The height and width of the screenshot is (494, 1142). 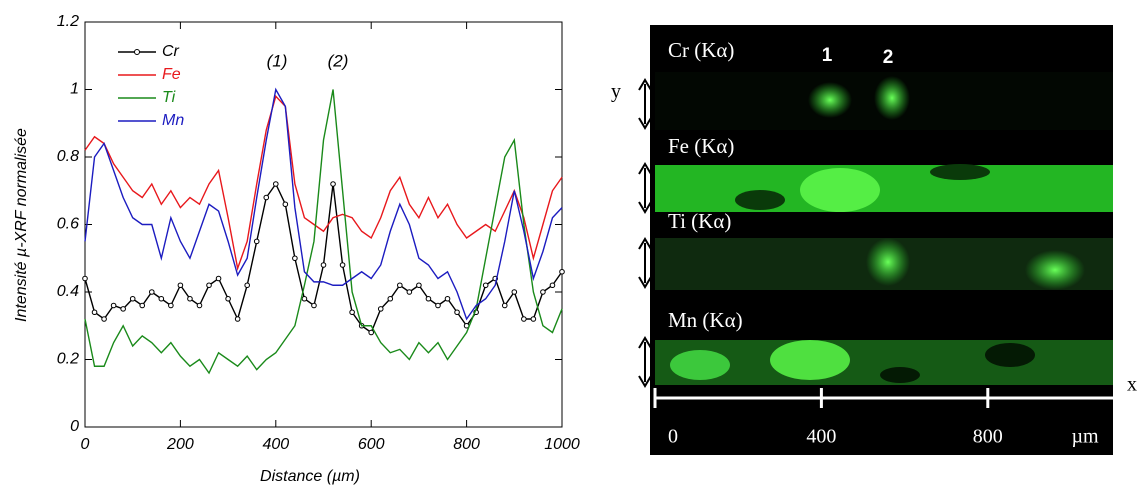 I want to click on strip-arrows, so click(x=645, y=233).